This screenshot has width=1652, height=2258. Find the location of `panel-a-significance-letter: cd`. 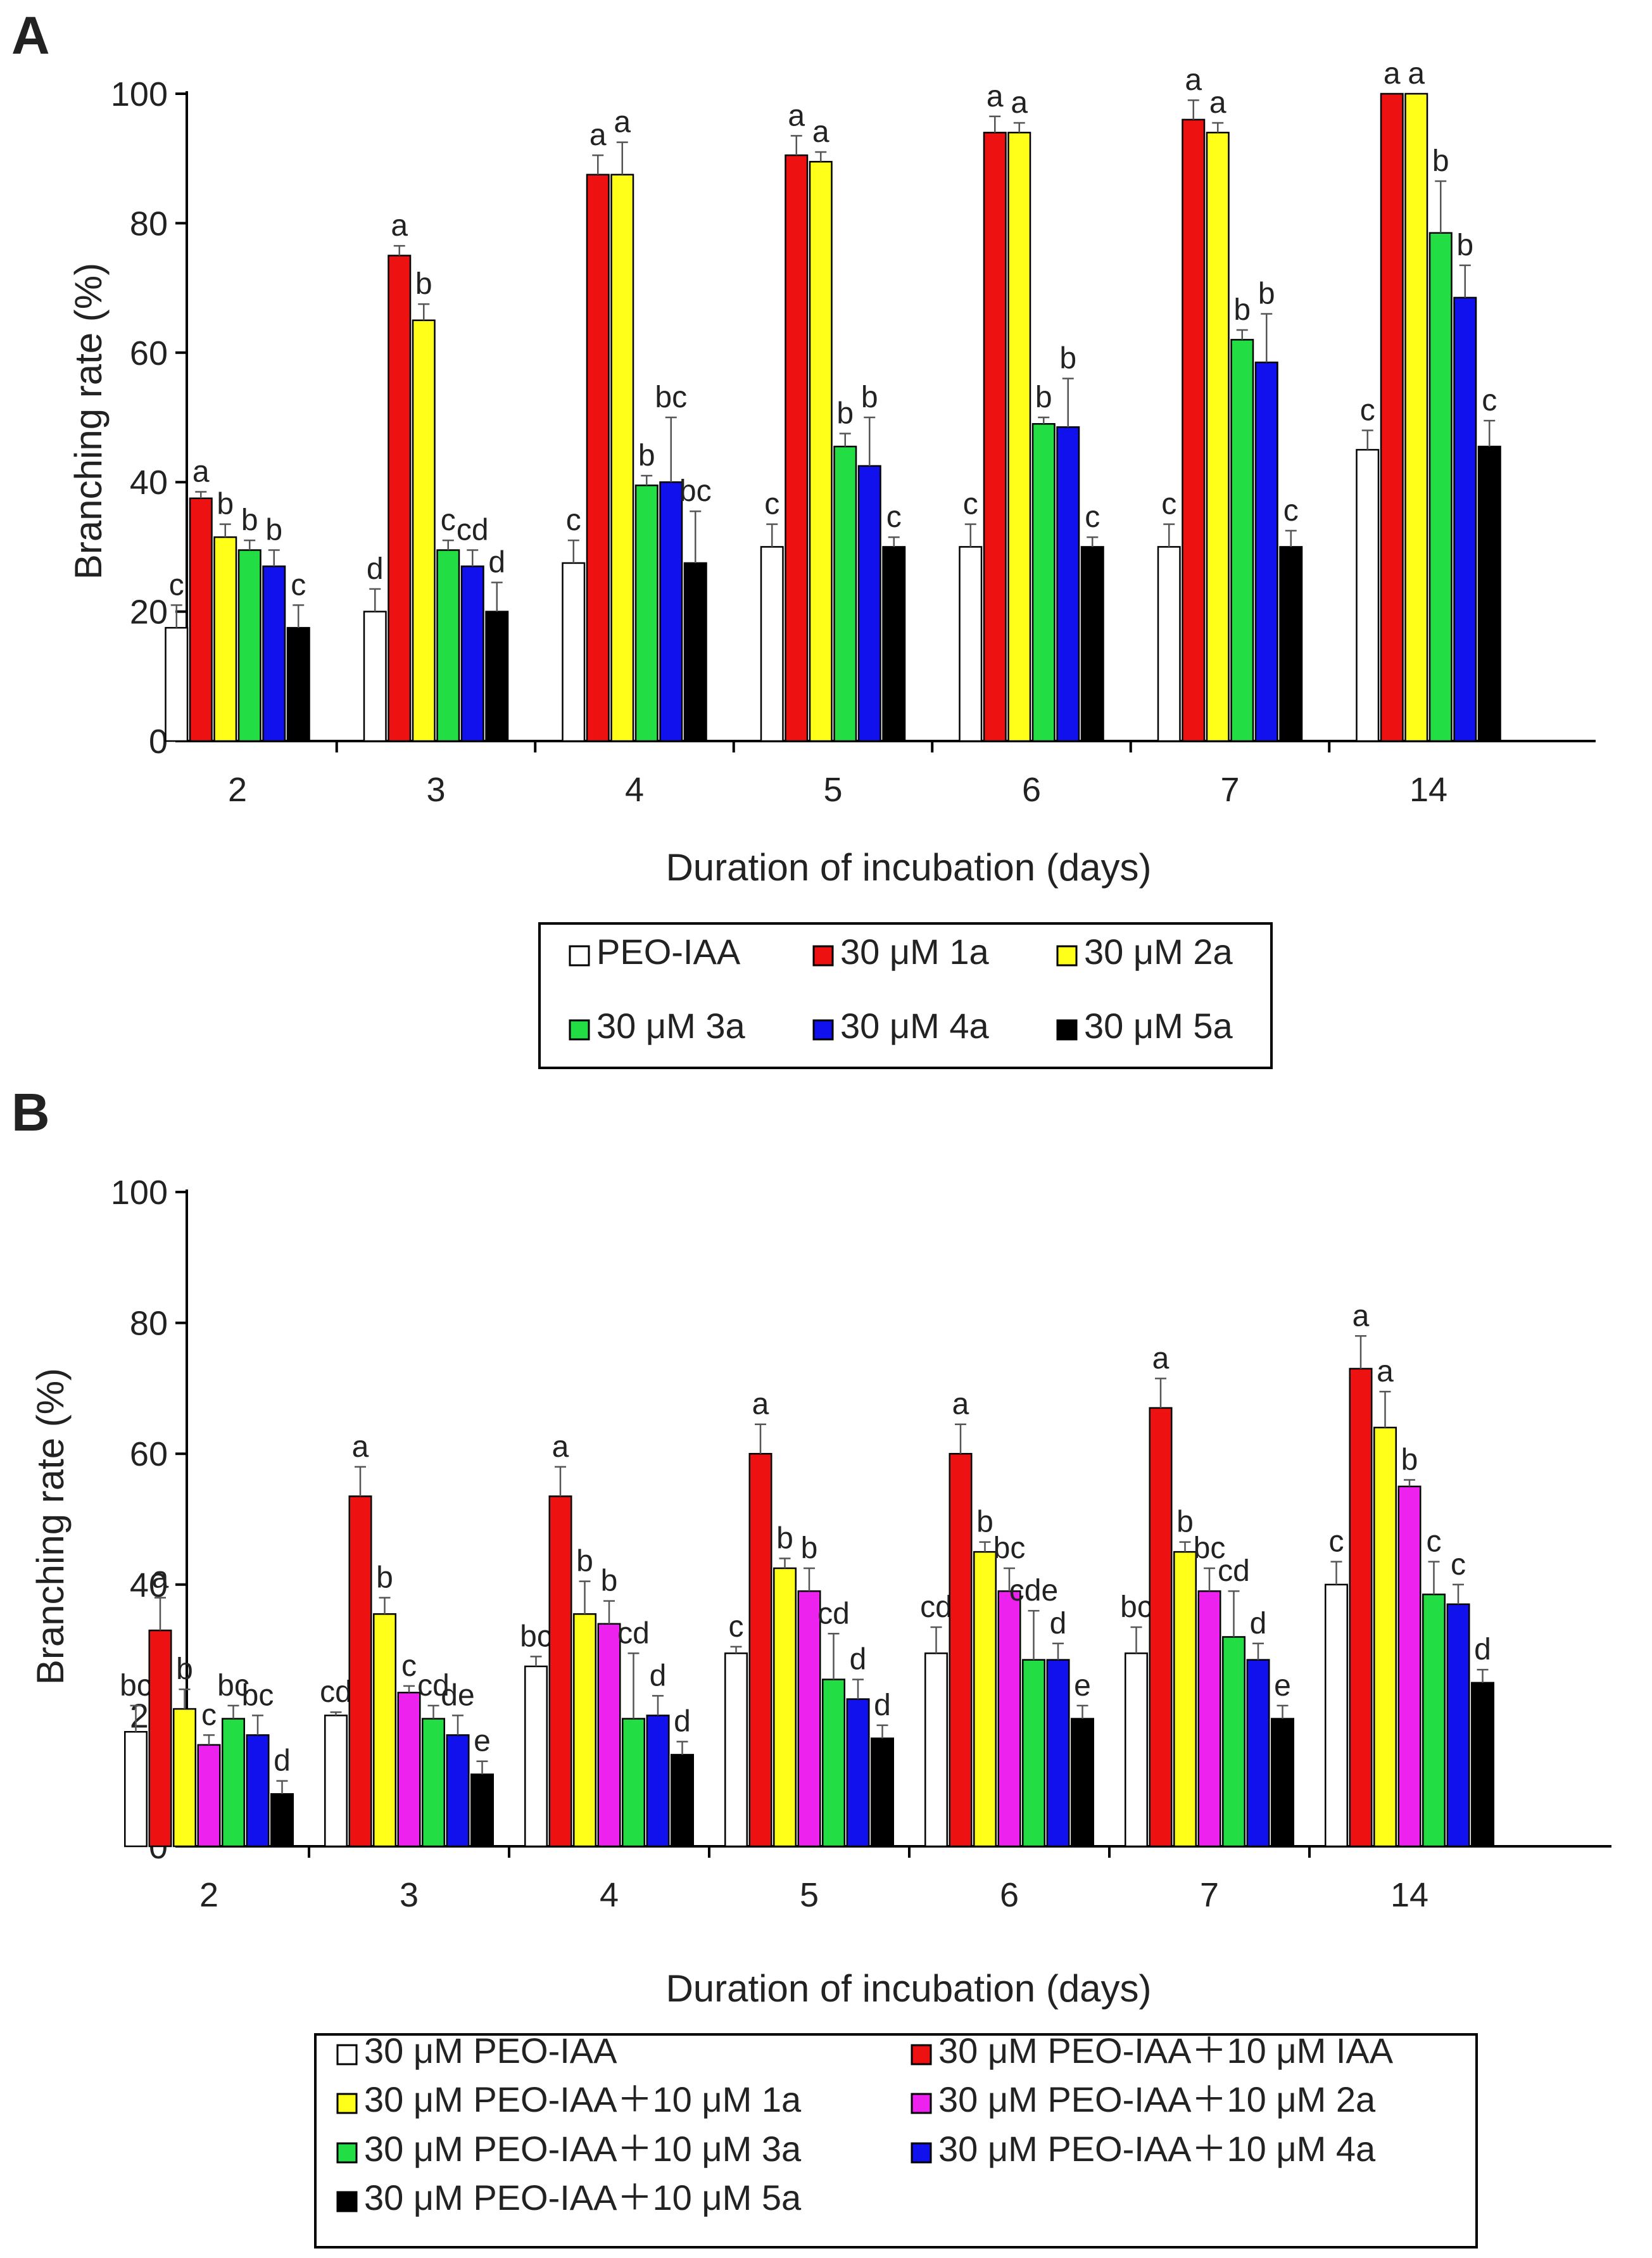

panel-a-significance-letter: cd is located at coordinates (473, 530).